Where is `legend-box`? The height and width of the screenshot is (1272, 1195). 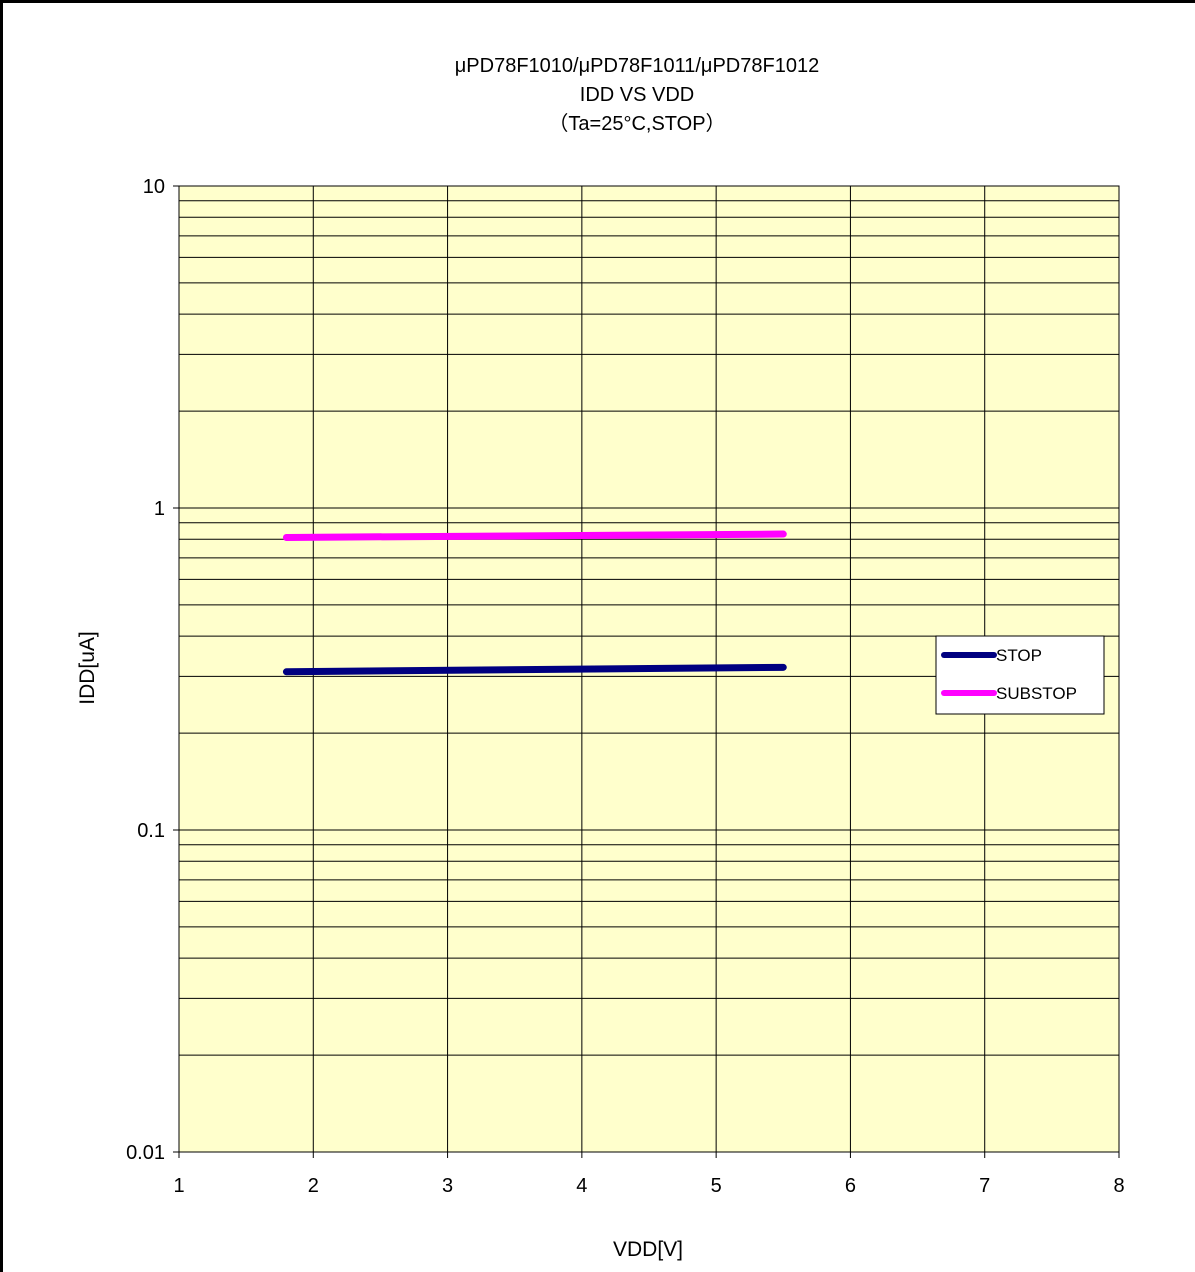 legend-box is located at coordinates (1020, 675).